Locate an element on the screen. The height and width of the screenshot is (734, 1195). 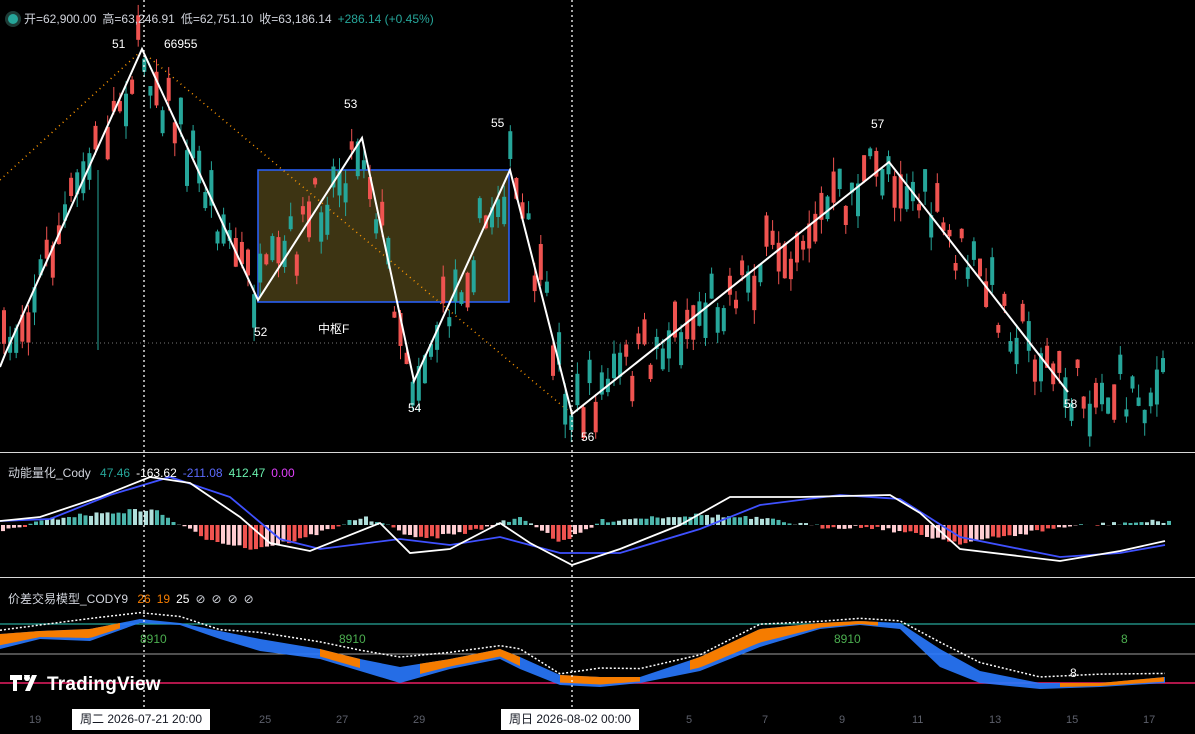
tradingview-logo: TradingView is located at coordinates (85, 685).